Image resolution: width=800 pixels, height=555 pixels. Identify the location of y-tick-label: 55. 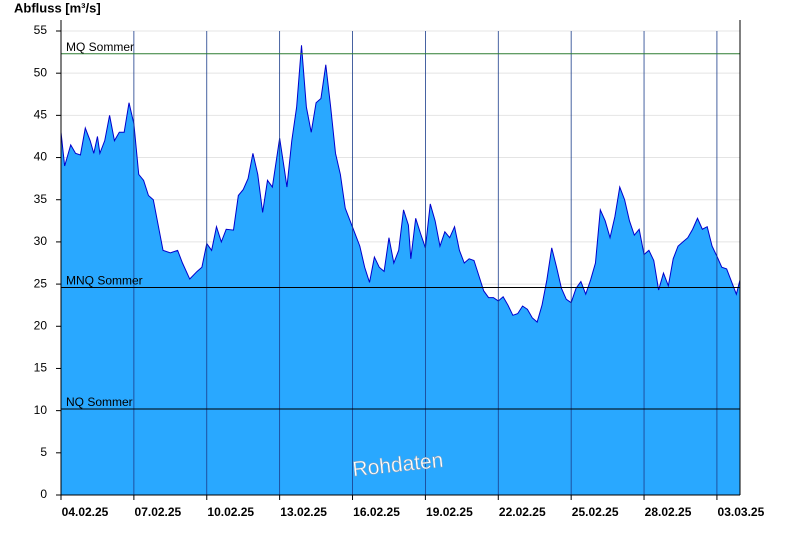
(41, 30).